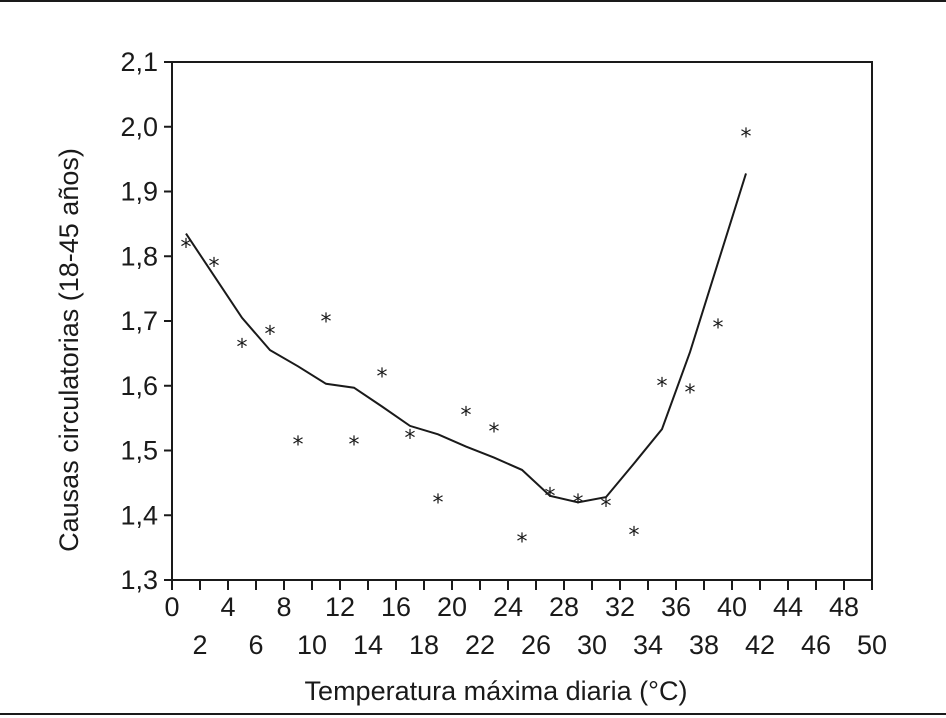  I want to click on x-tick-label: 26, so click(536, 645).